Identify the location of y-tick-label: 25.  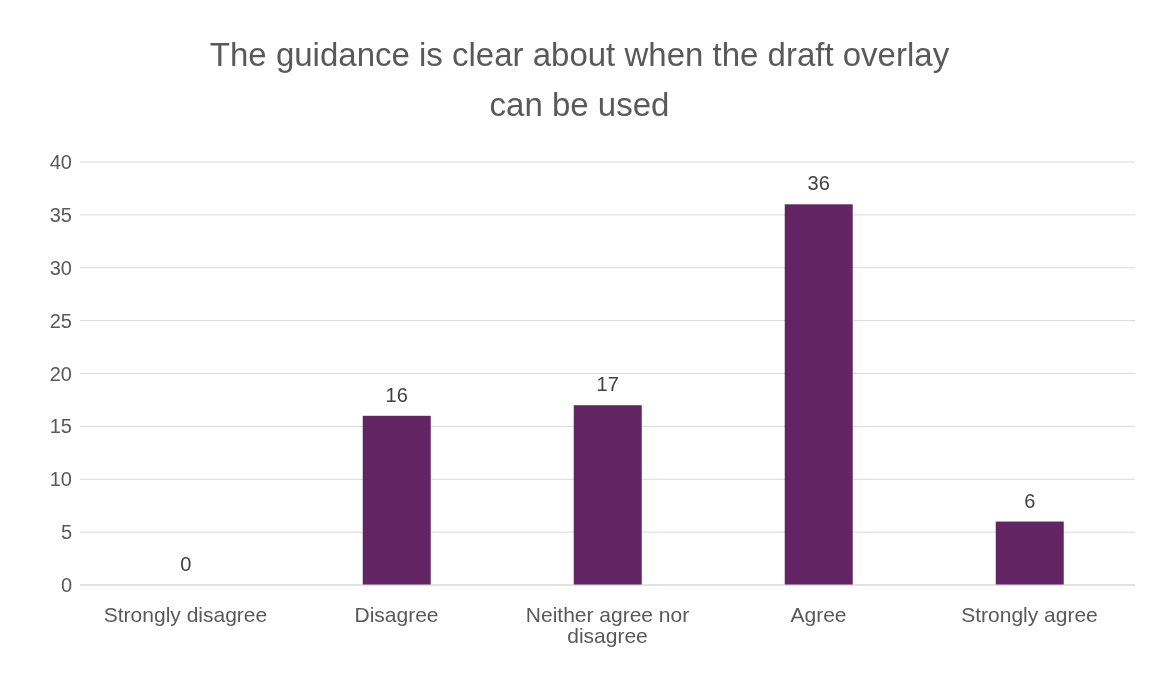
(60, 320).